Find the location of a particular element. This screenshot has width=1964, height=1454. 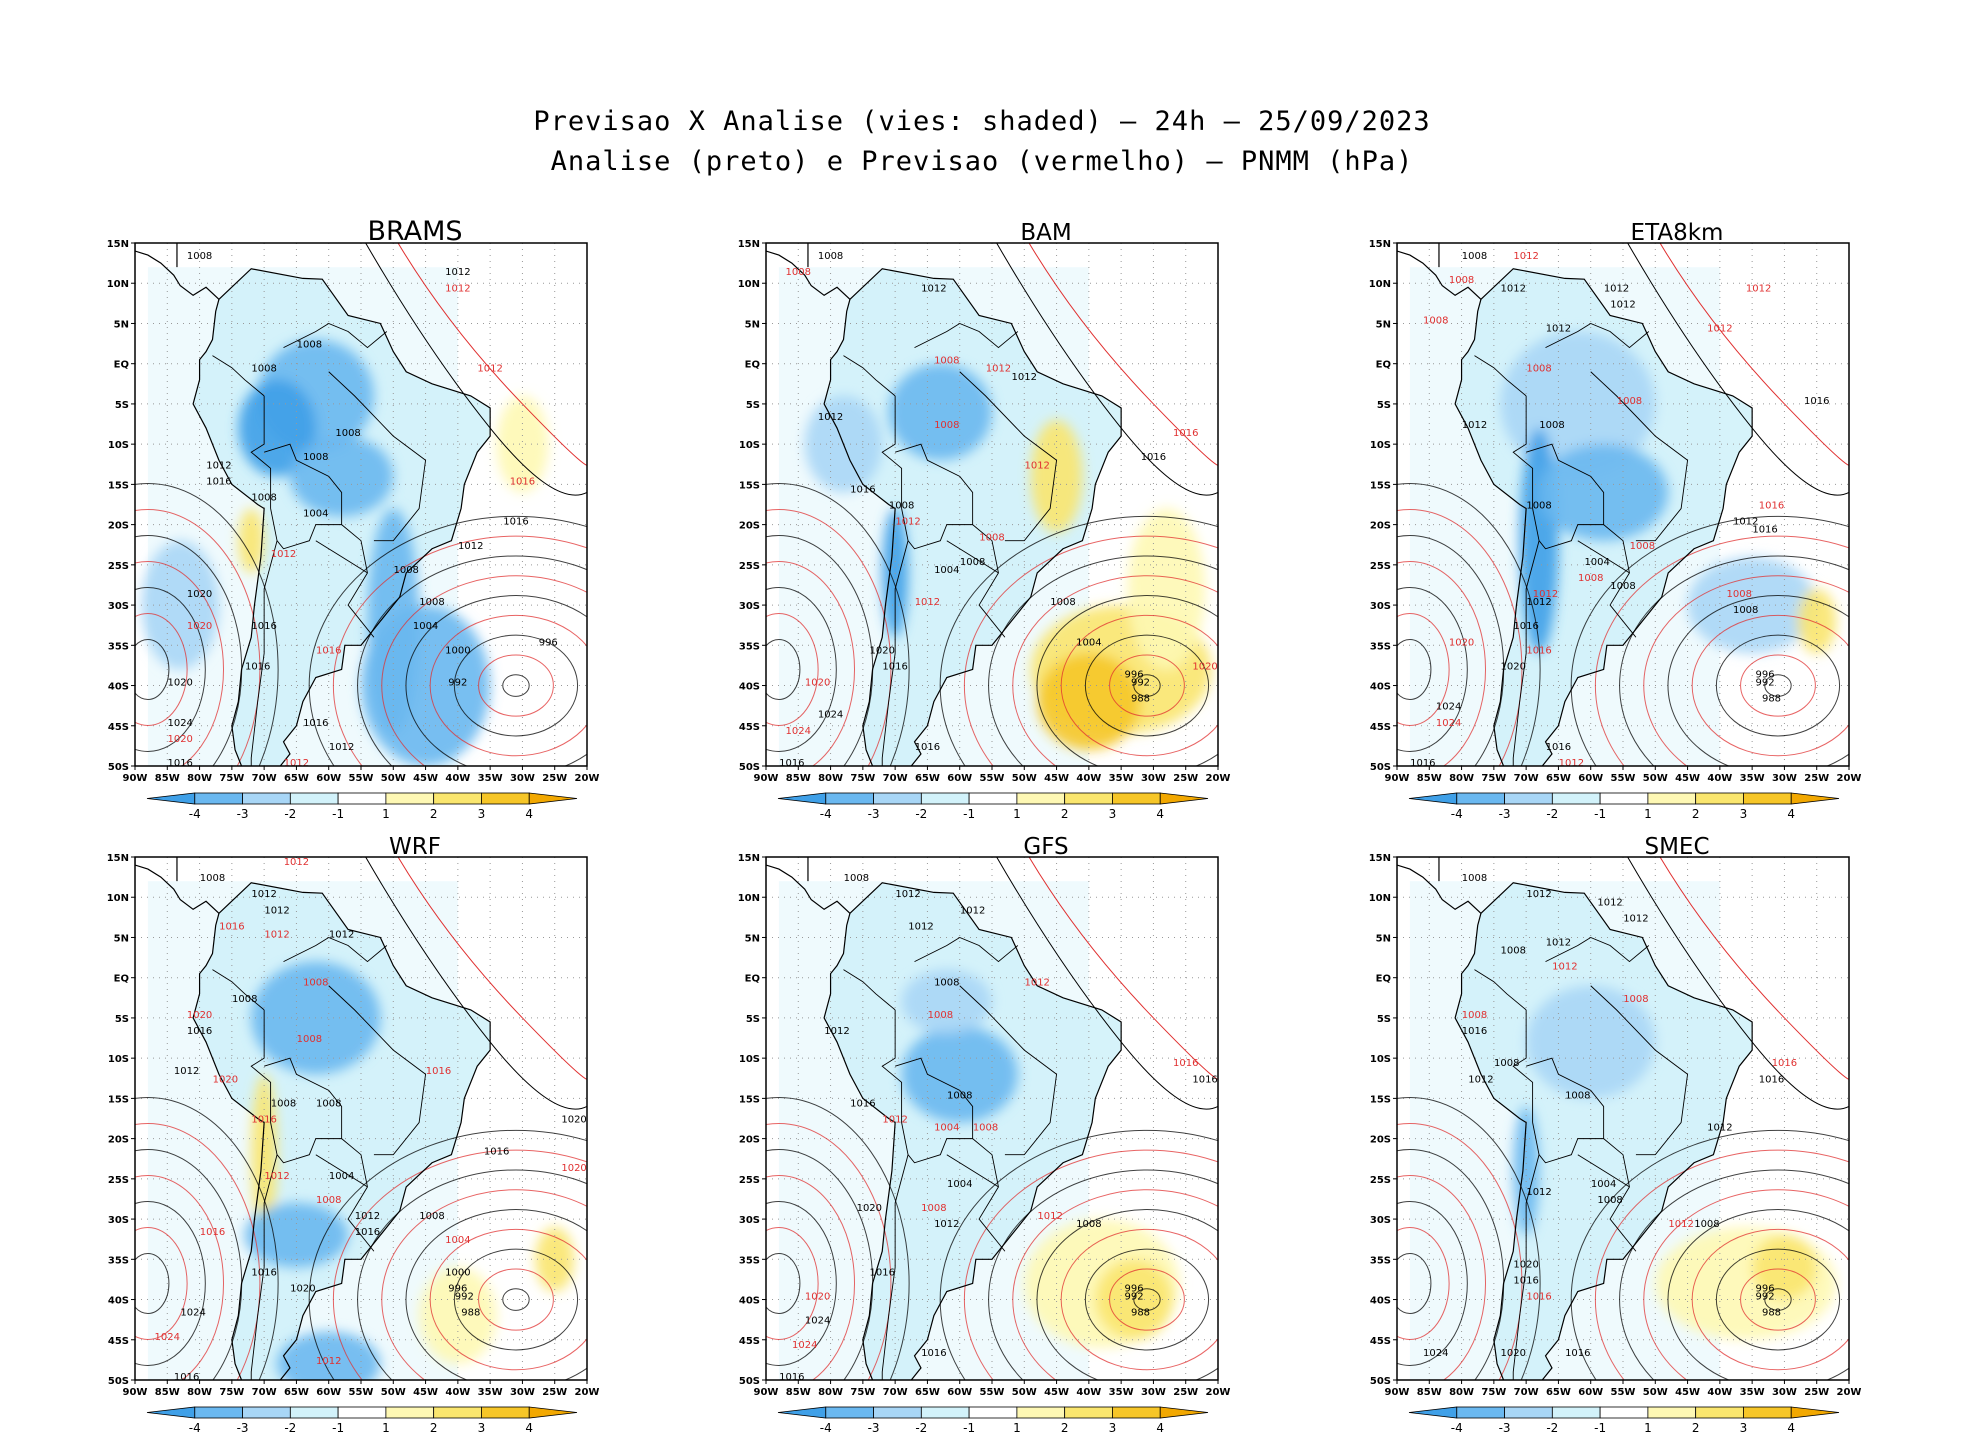

colorbar-label: -1 is located at coordinates (1600, 1428).